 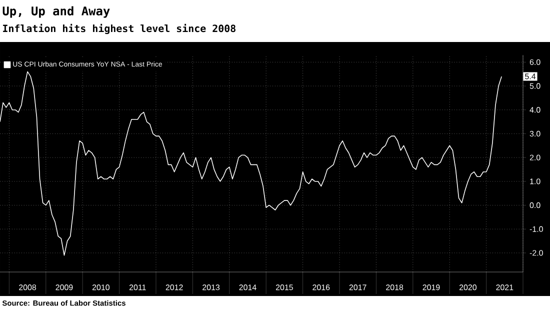 What do you see at coordinates (119, 29) in the screenshot?
I see `chart-subtitle: Inflation hits highest level since 2008` at bounding box center [119, 29].